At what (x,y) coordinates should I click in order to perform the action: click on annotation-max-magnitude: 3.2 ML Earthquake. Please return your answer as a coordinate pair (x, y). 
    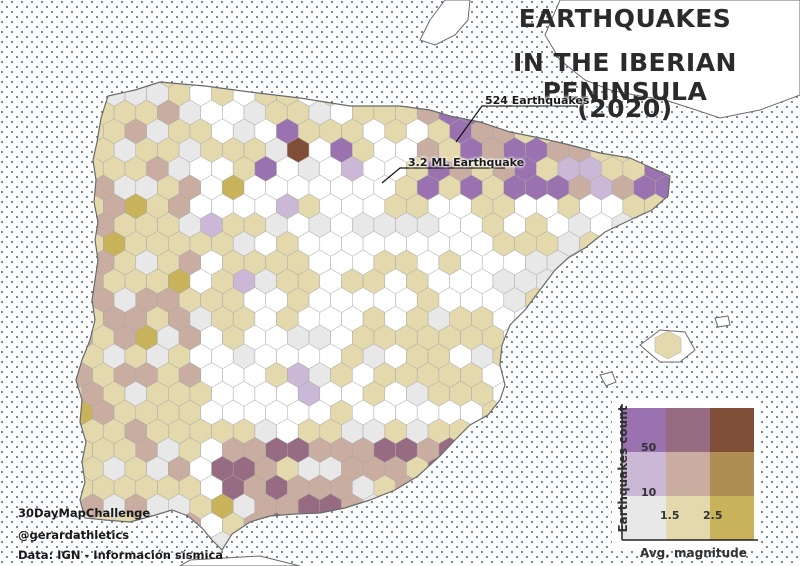
    Looking at the image, I should click on (466, 162).